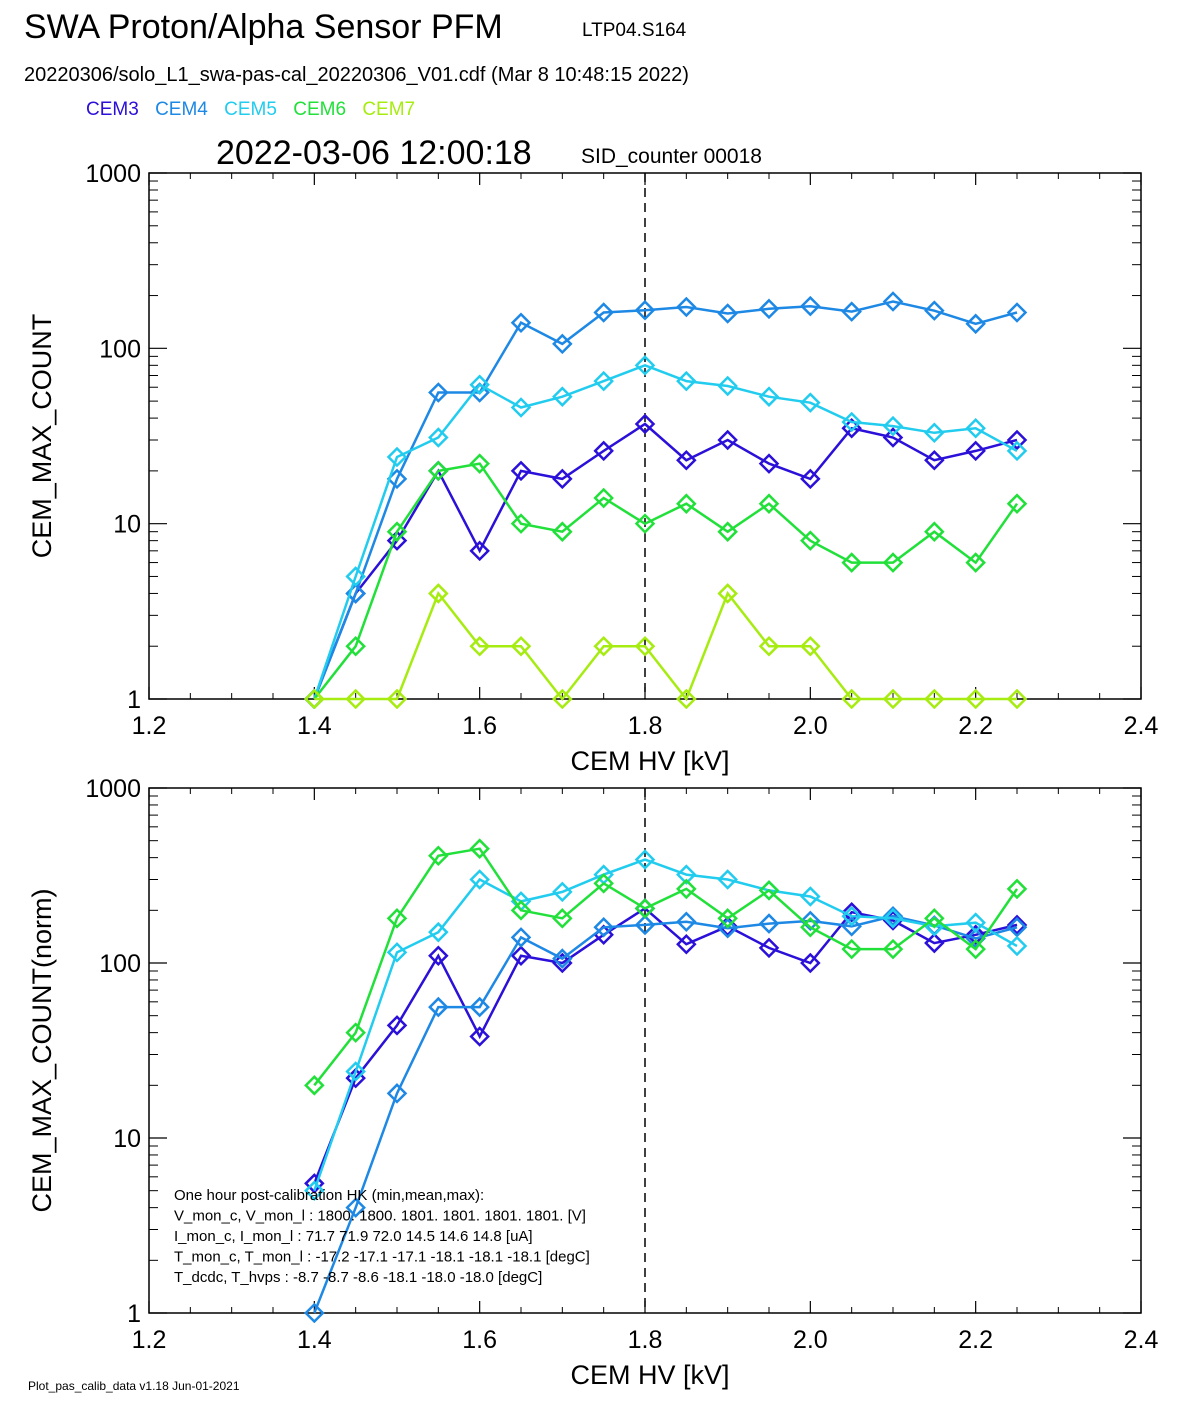 This screenshot has width=1201, height=1411. Describe the element at coordinates (113, 789) in the screenshot. I see `y-tick-label: 1000` at that location.